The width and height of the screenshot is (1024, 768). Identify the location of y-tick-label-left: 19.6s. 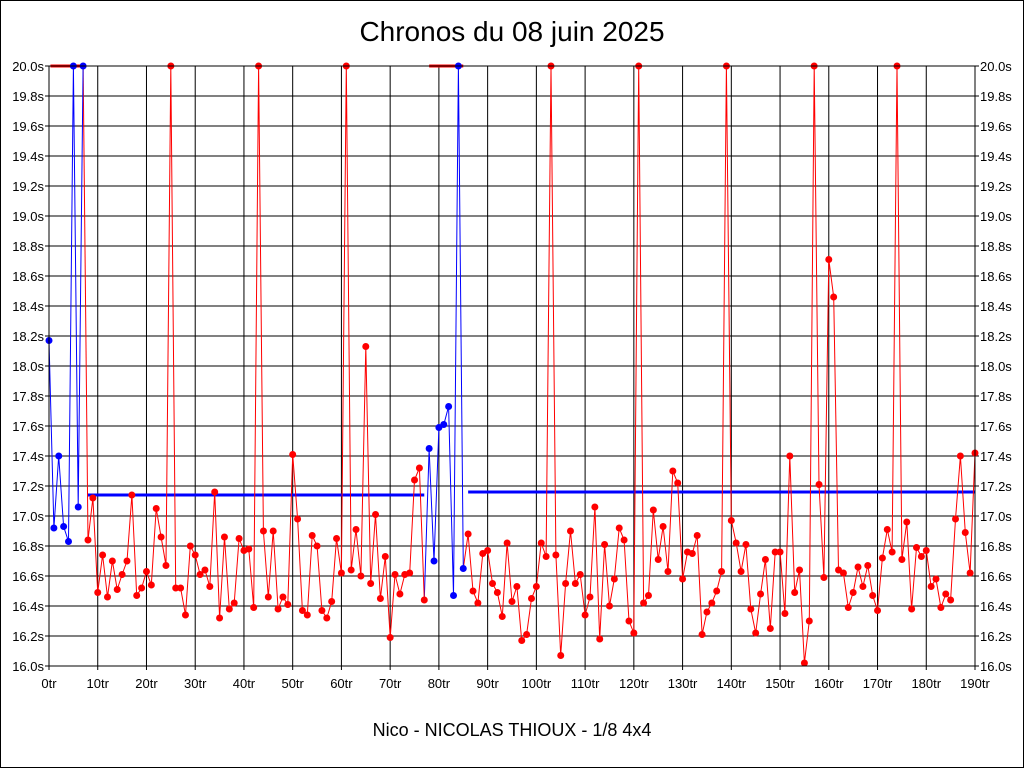
(28, 126).